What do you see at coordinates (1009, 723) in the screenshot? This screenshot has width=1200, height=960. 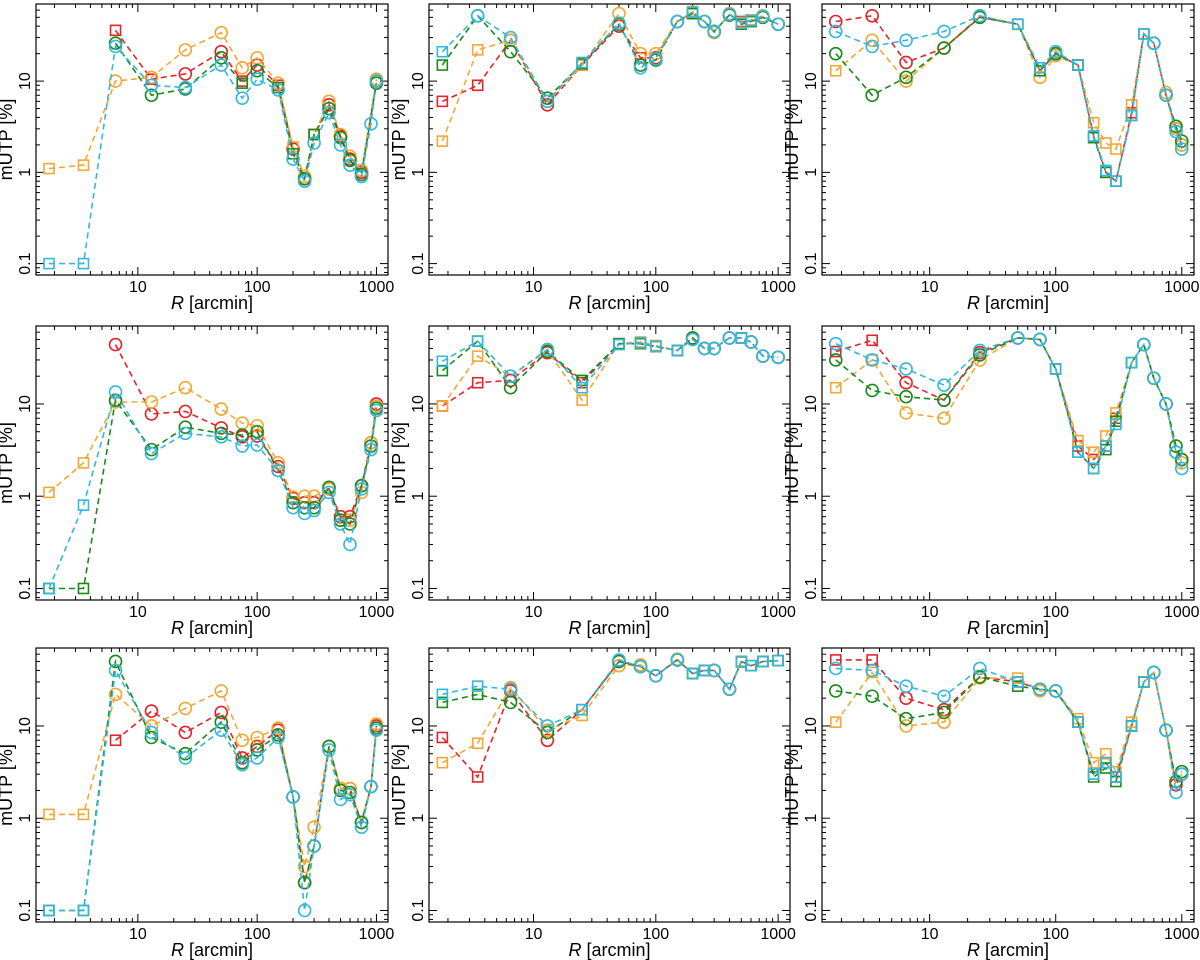 I see `series-line-red` at bounding box center [1009, 723].